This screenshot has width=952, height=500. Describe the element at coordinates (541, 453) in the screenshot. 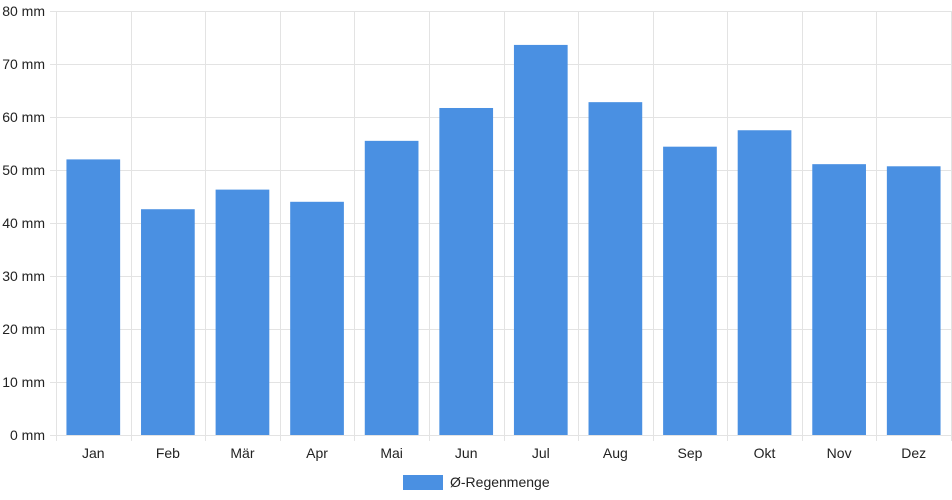

I see `x-tick-label: Jul` at that location.